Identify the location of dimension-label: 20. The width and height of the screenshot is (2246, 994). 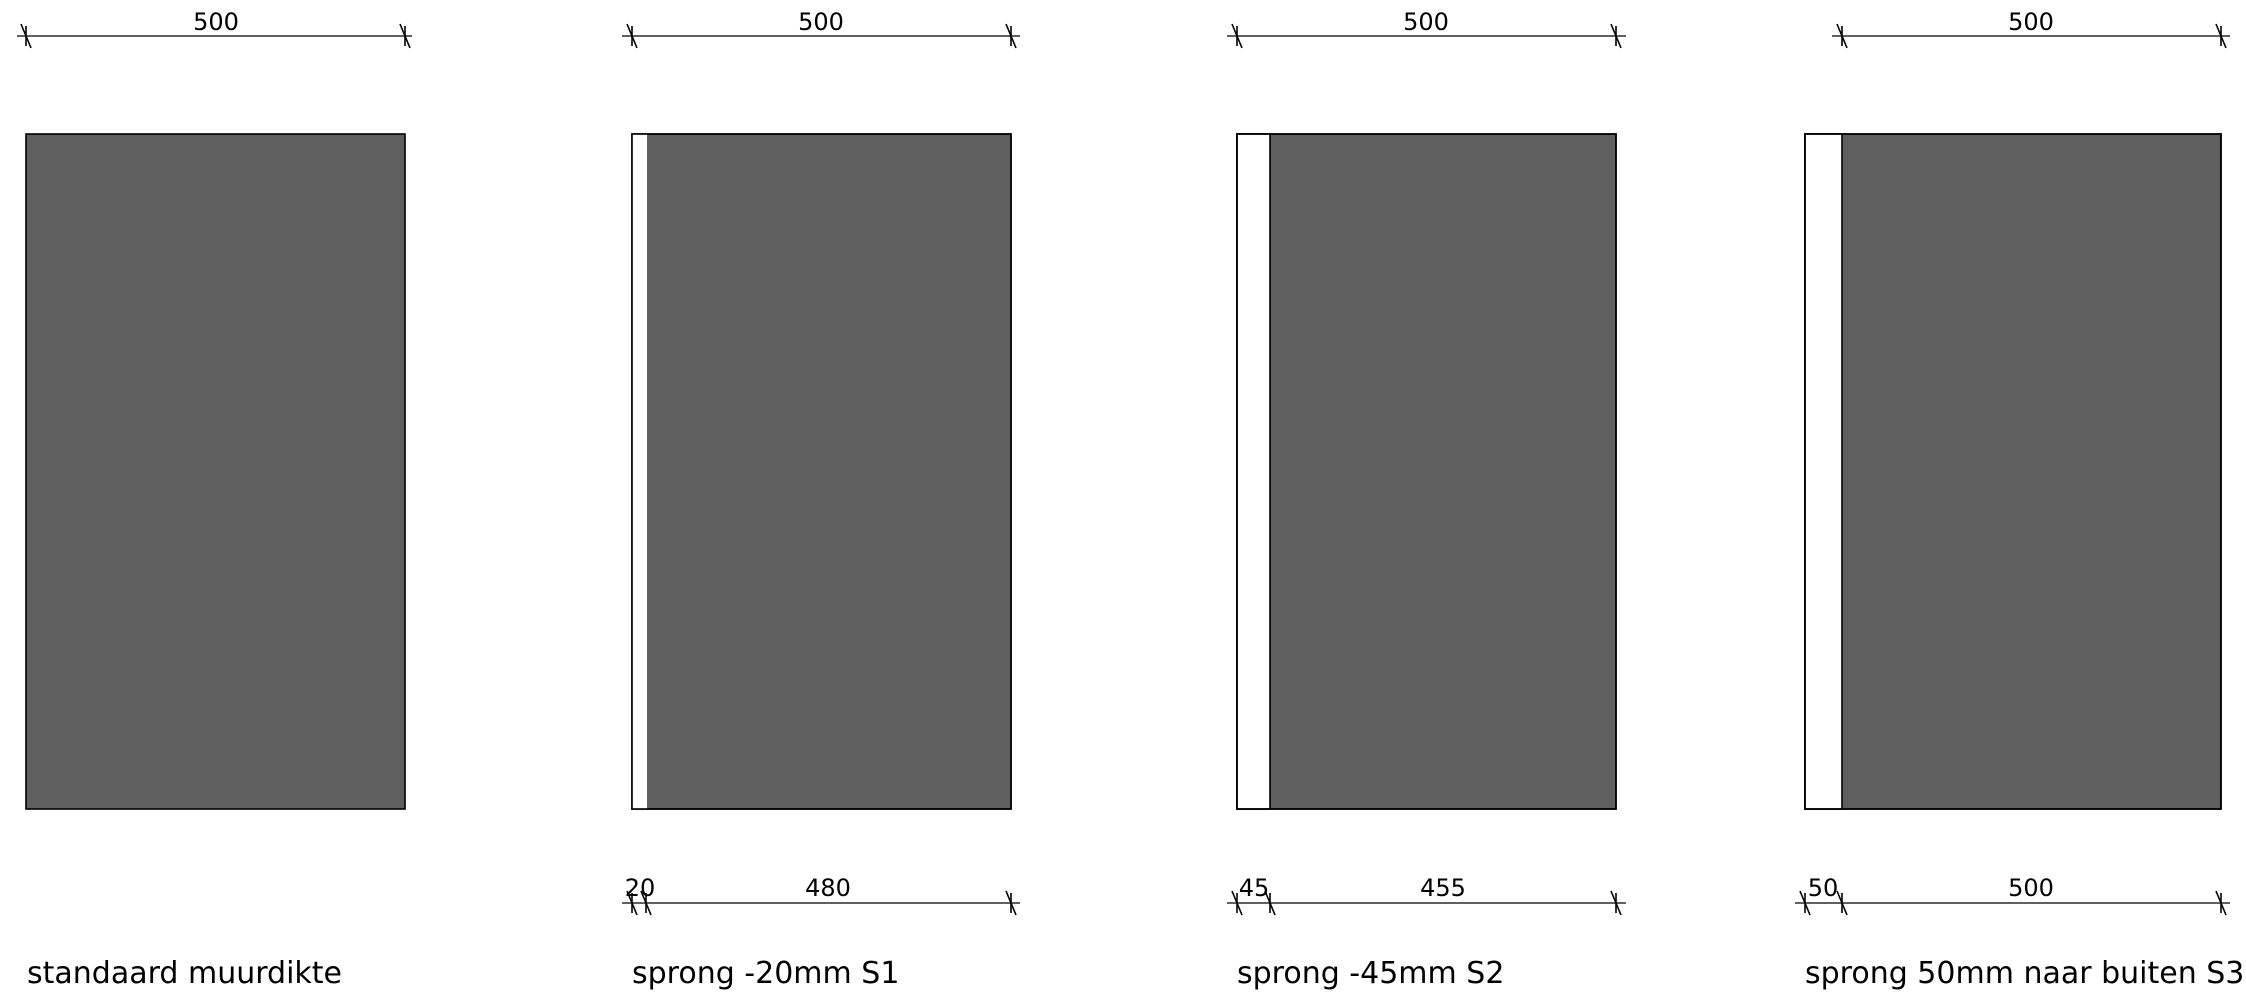
(640, 888).